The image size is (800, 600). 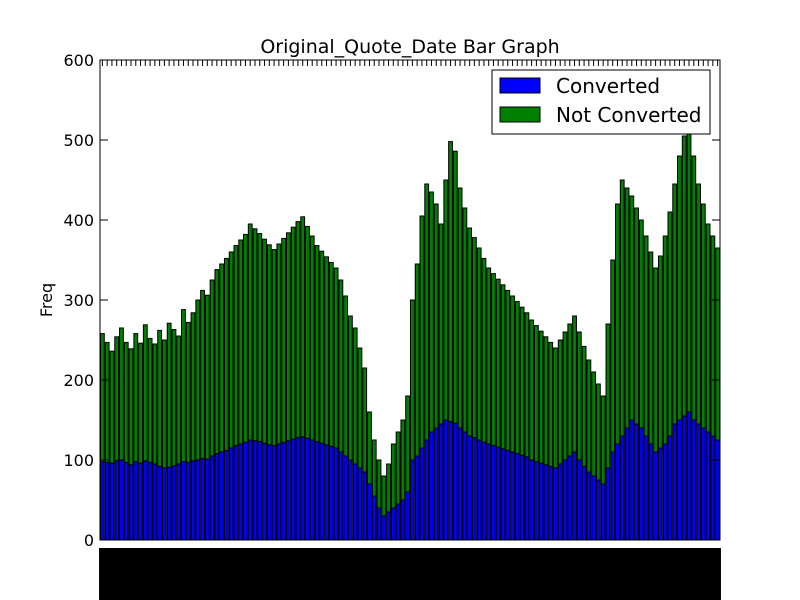 I want to click on y-tick-label: 600, so click(x=78, y=60).